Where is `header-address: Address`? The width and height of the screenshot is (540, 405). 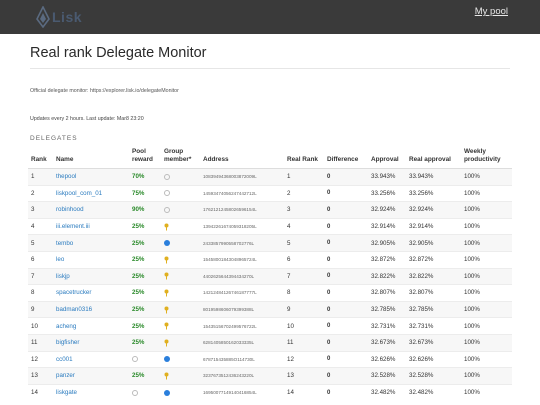
header-address: Address is located at coordinates (242, 158).